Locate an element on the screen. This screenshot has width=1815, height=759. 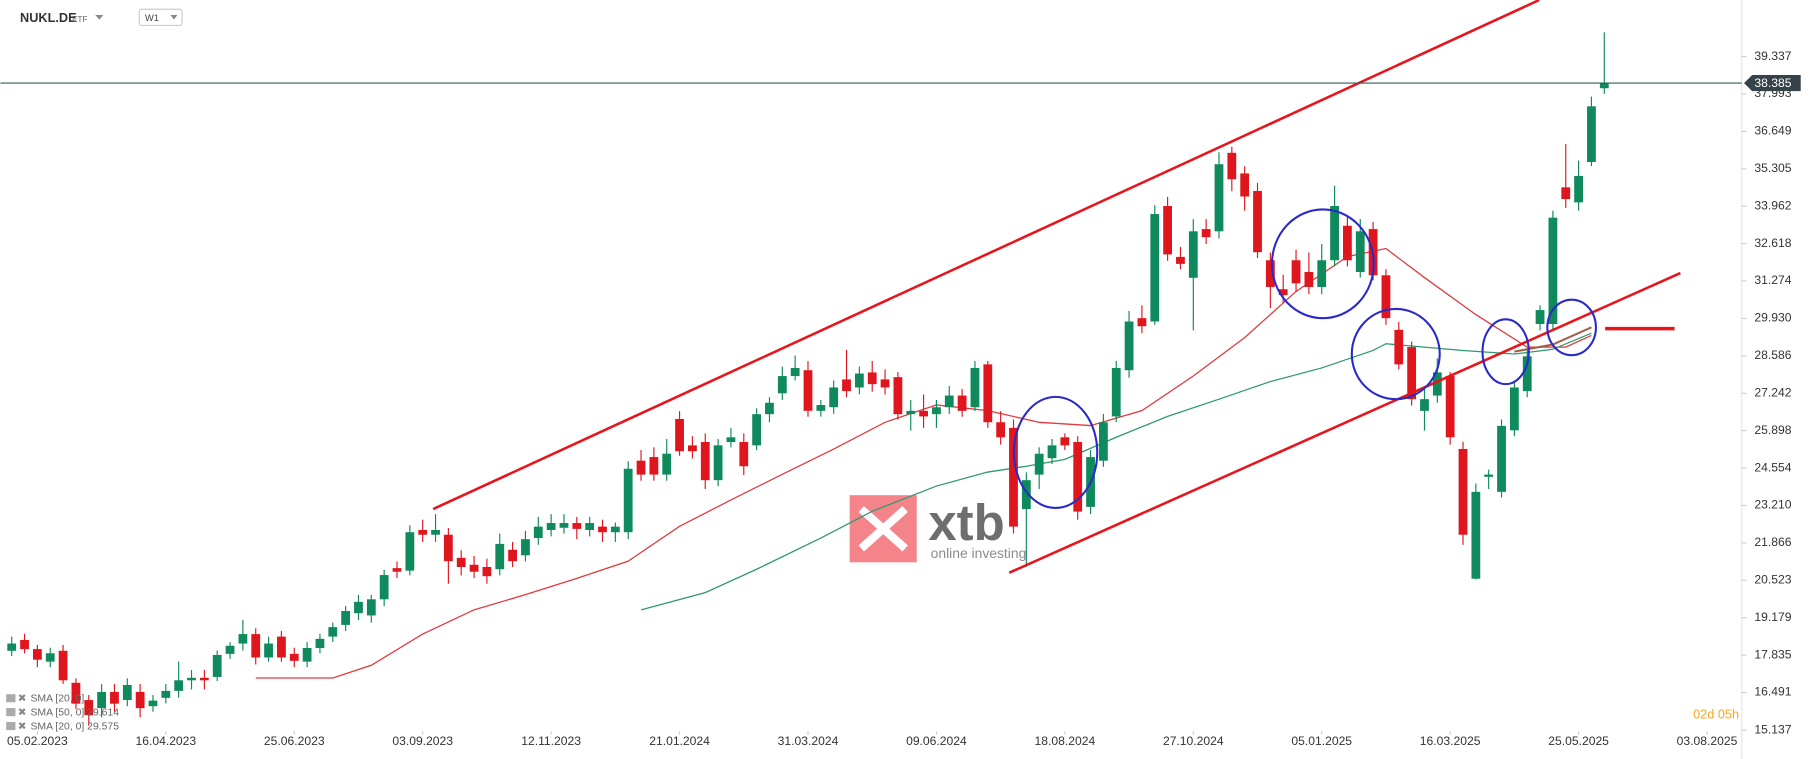
instrument-type: ETF is located at coordinates (79, 19).